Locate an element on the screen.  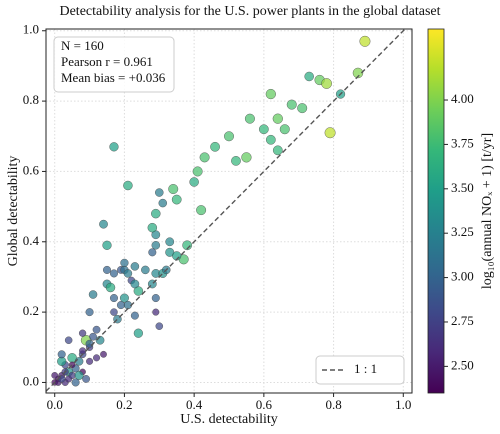
stats-text: N = 160 is located at coordinates (82, 45).